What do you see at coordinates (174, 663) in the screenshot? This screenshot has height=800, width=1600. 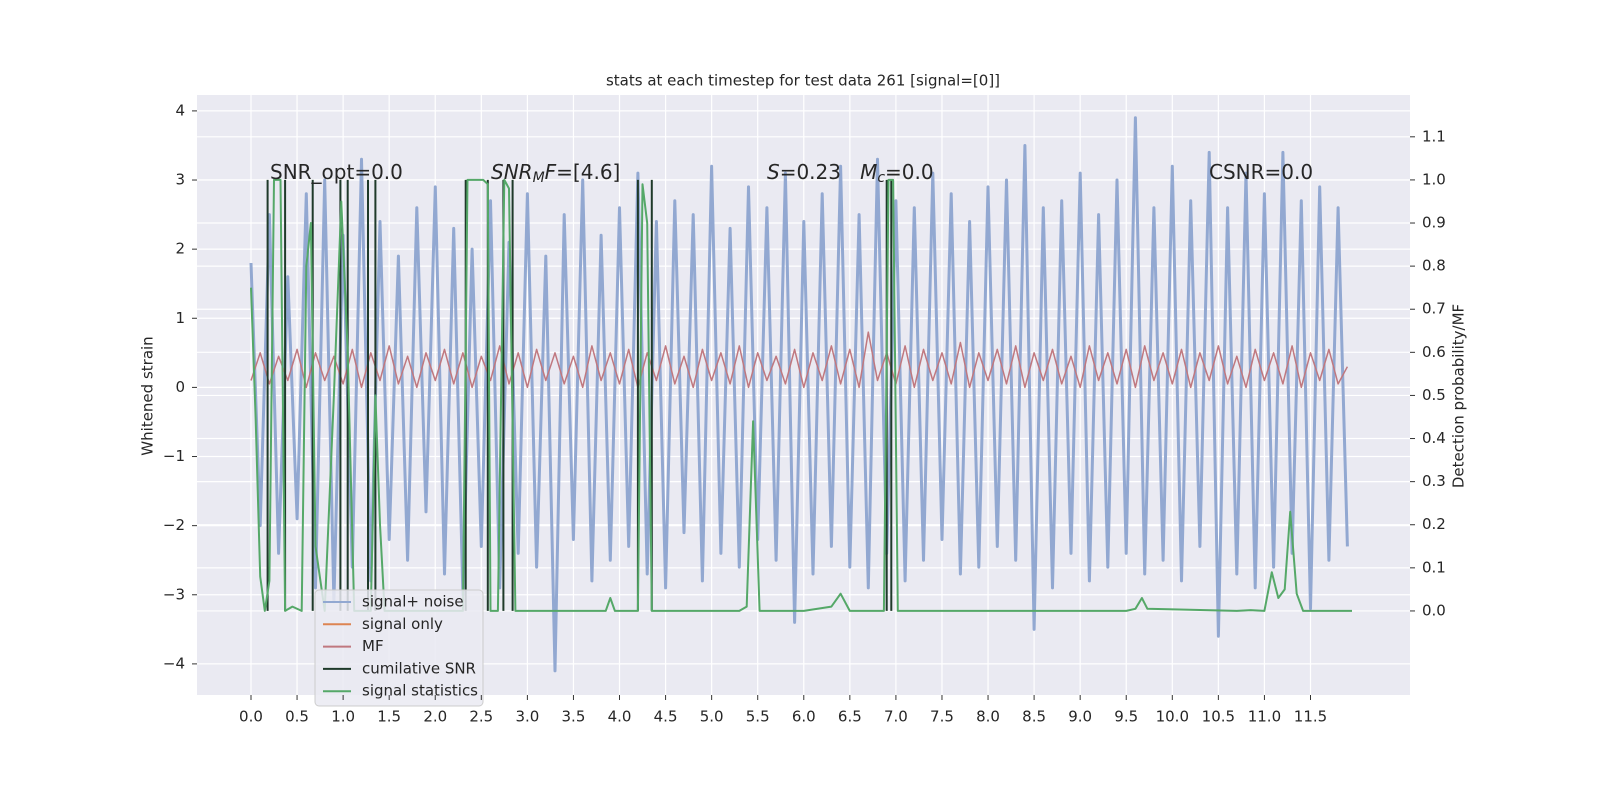 I see `y-tick-label: −4` at bounding box center [174, 663].